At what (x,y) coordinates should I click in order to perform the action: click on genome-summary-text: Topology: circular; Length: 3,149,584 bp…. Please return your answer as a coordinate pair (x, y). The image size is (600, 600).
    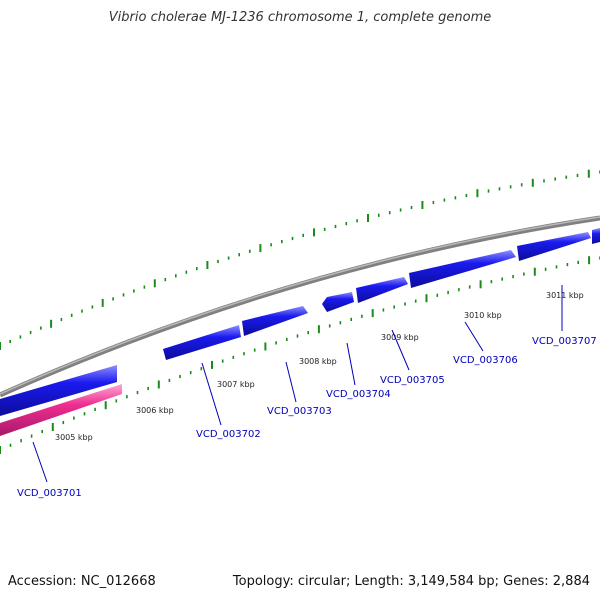
    Looking at the image, I should click on (411, 581).